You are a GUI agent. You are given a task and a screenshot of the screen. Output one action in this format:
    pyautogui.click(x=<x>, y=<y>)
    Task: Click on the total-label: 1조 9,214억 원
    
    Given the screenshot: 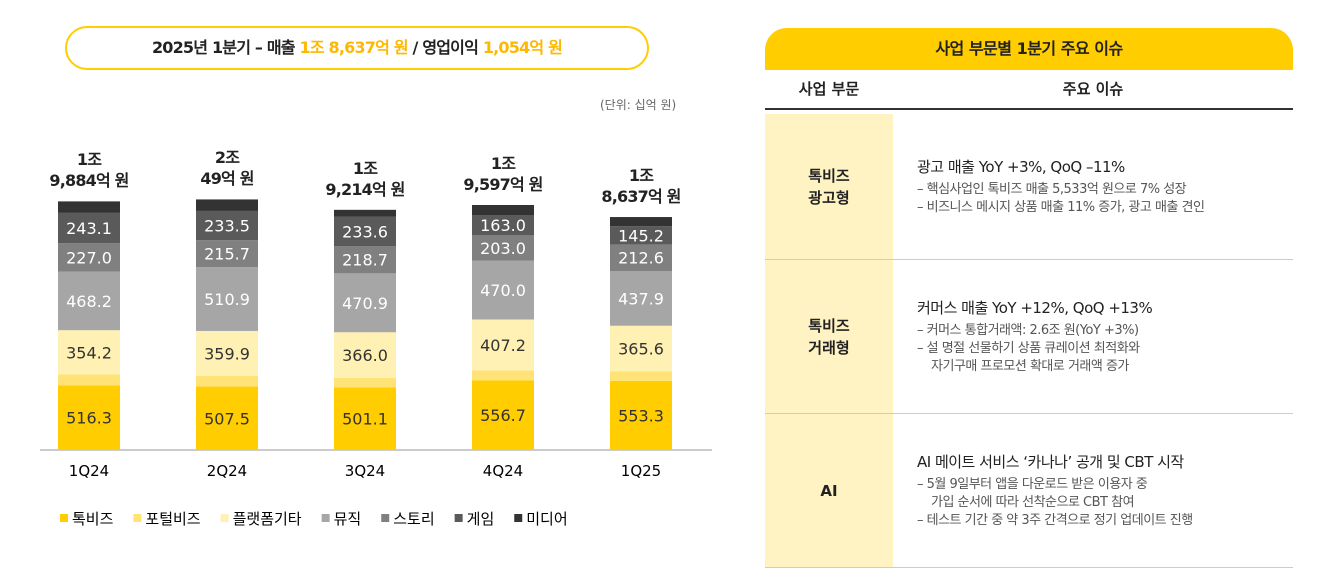 What is the action you would take?
    pyautogui.click(x=365, y=178)
    